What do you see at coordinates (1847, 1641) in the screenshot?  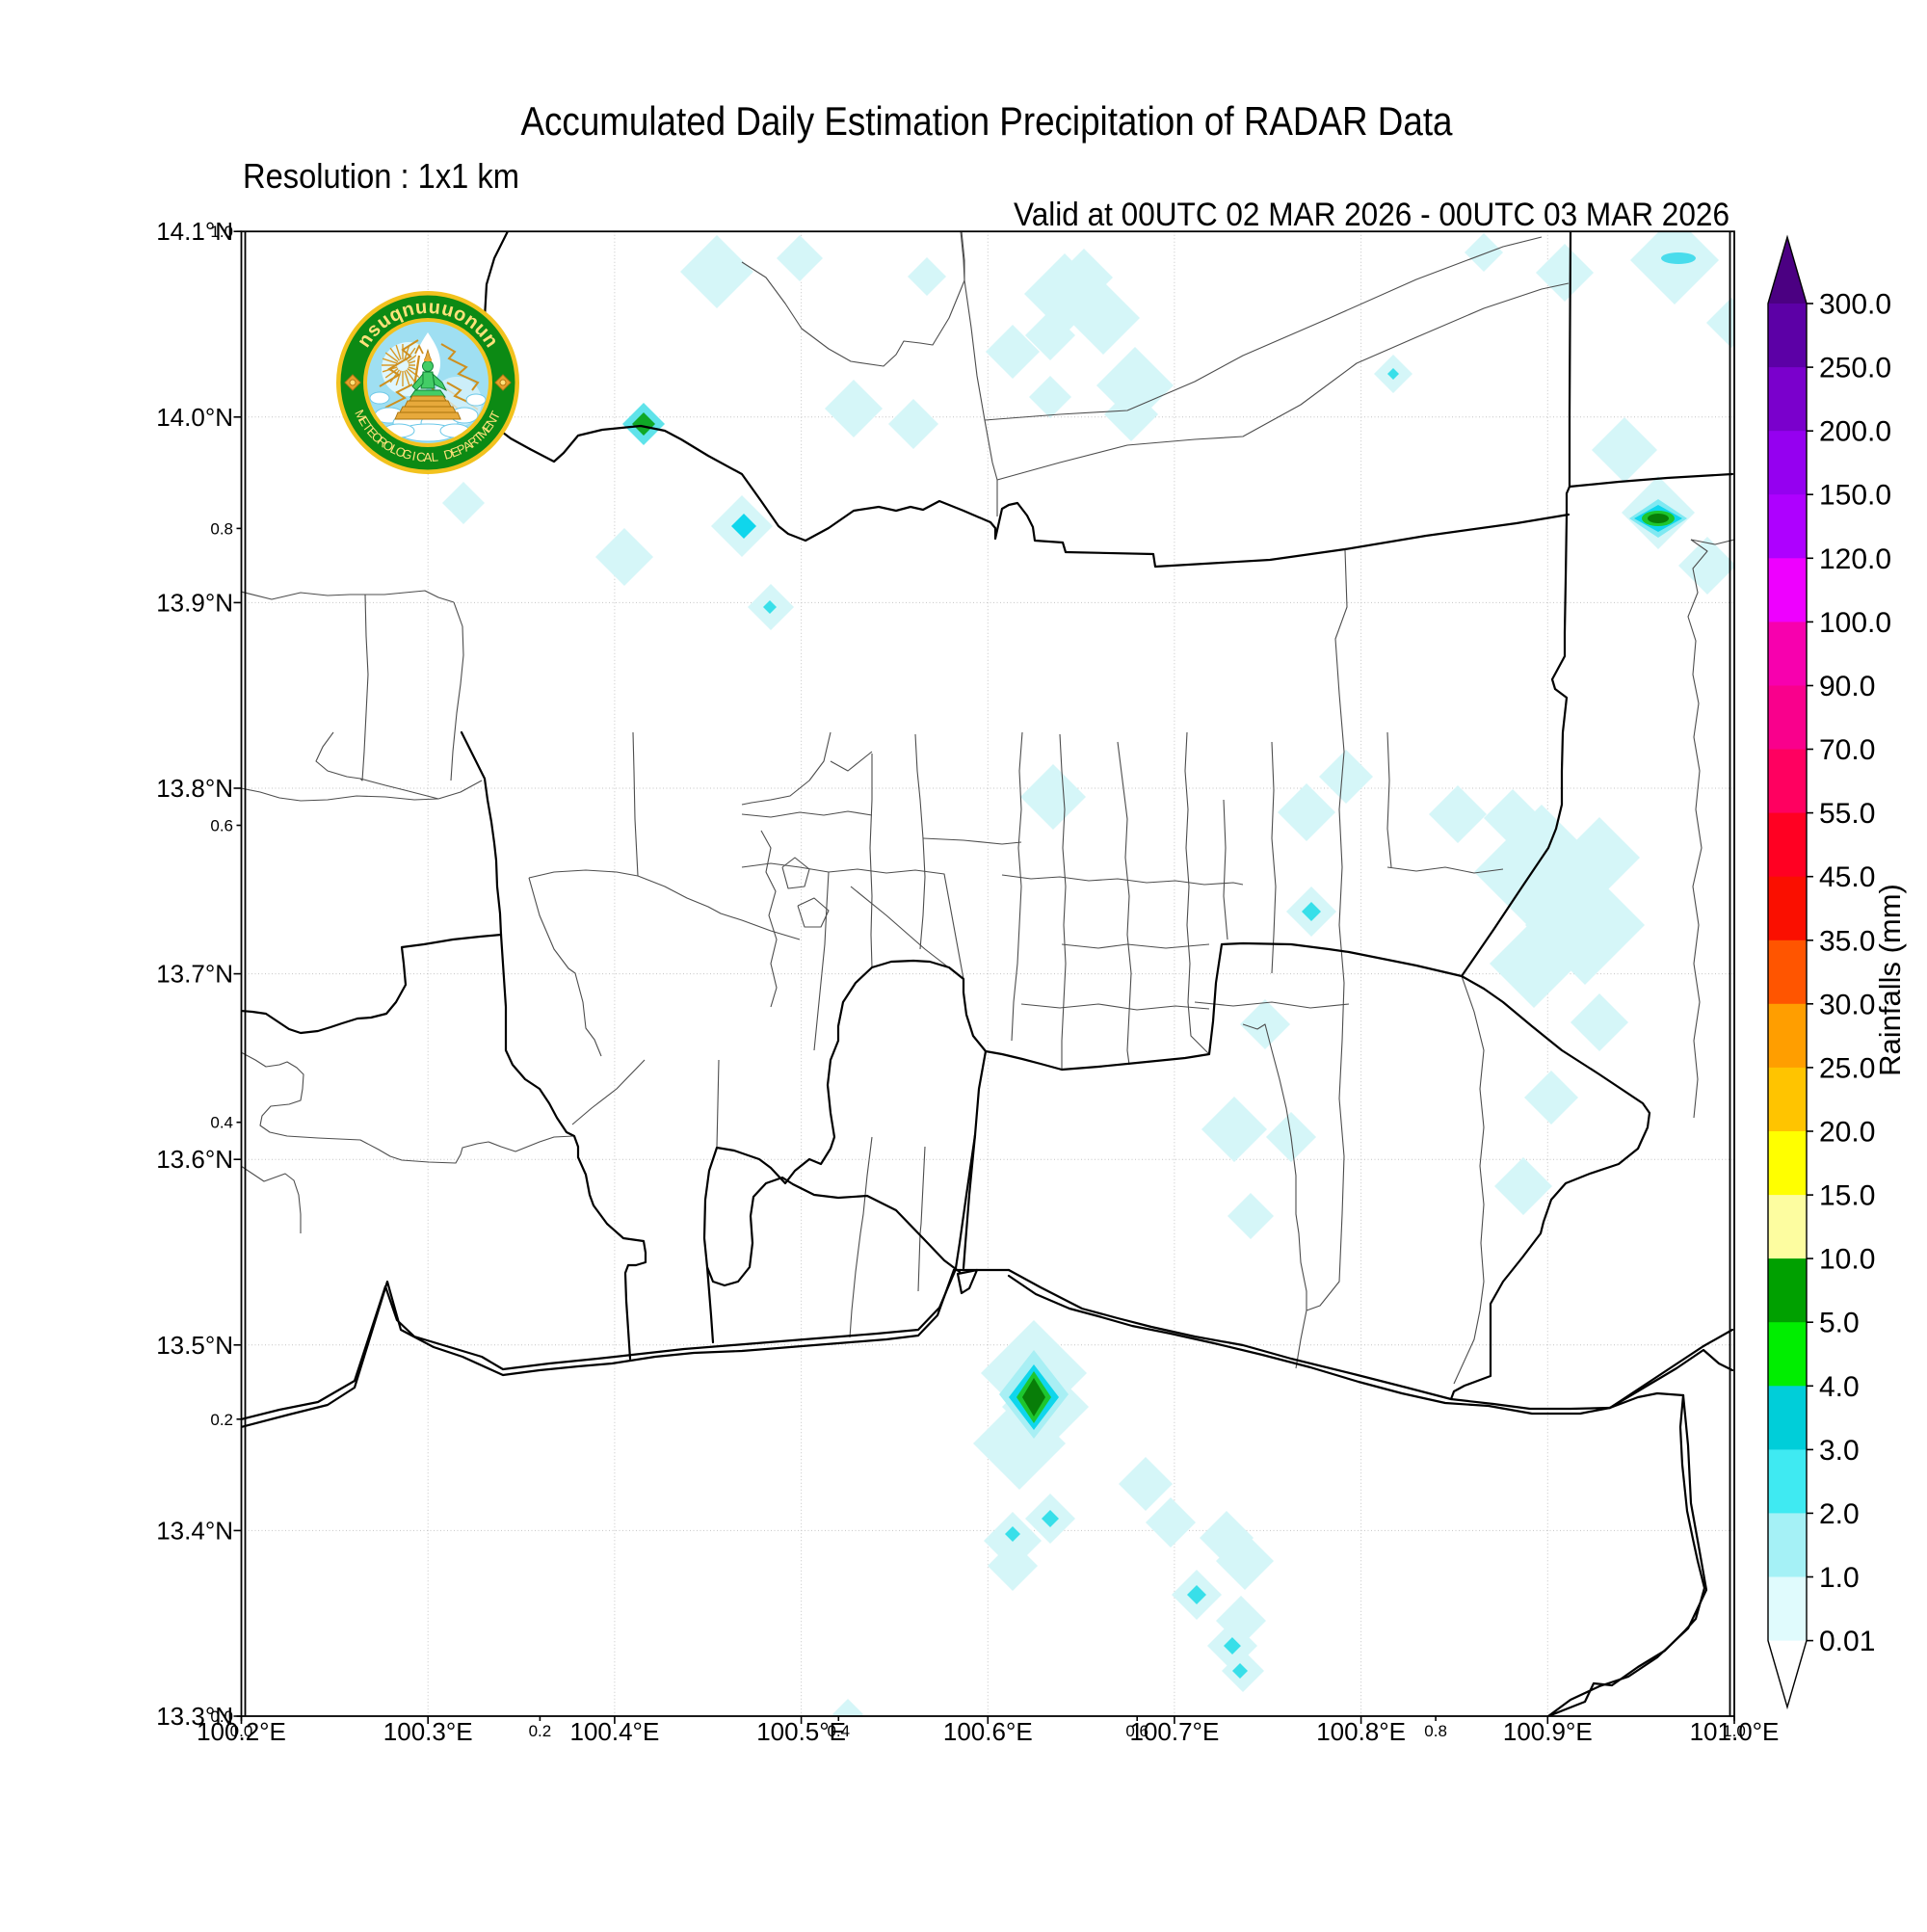 I see `svg-text: 0.01` at bounding box center [1847, 1641].